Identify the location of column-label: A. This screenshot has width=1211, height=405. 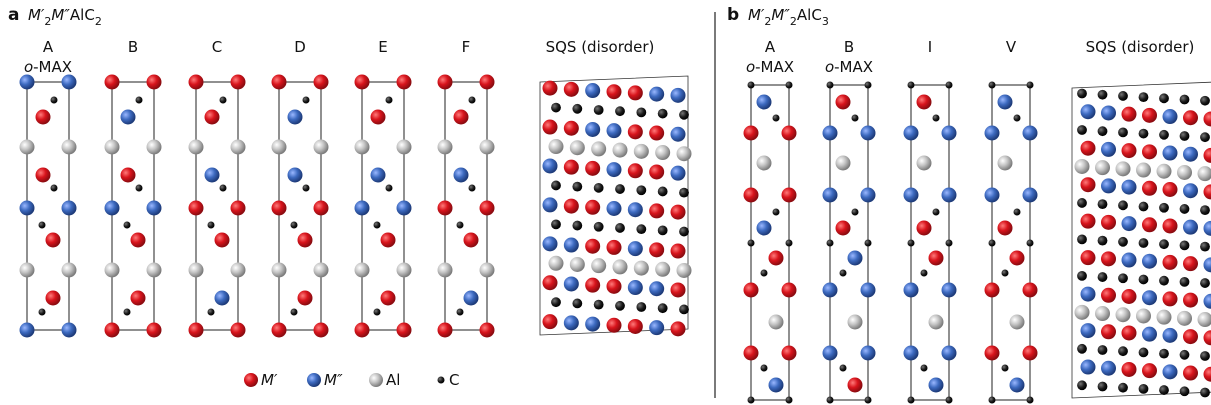
(770, 47).